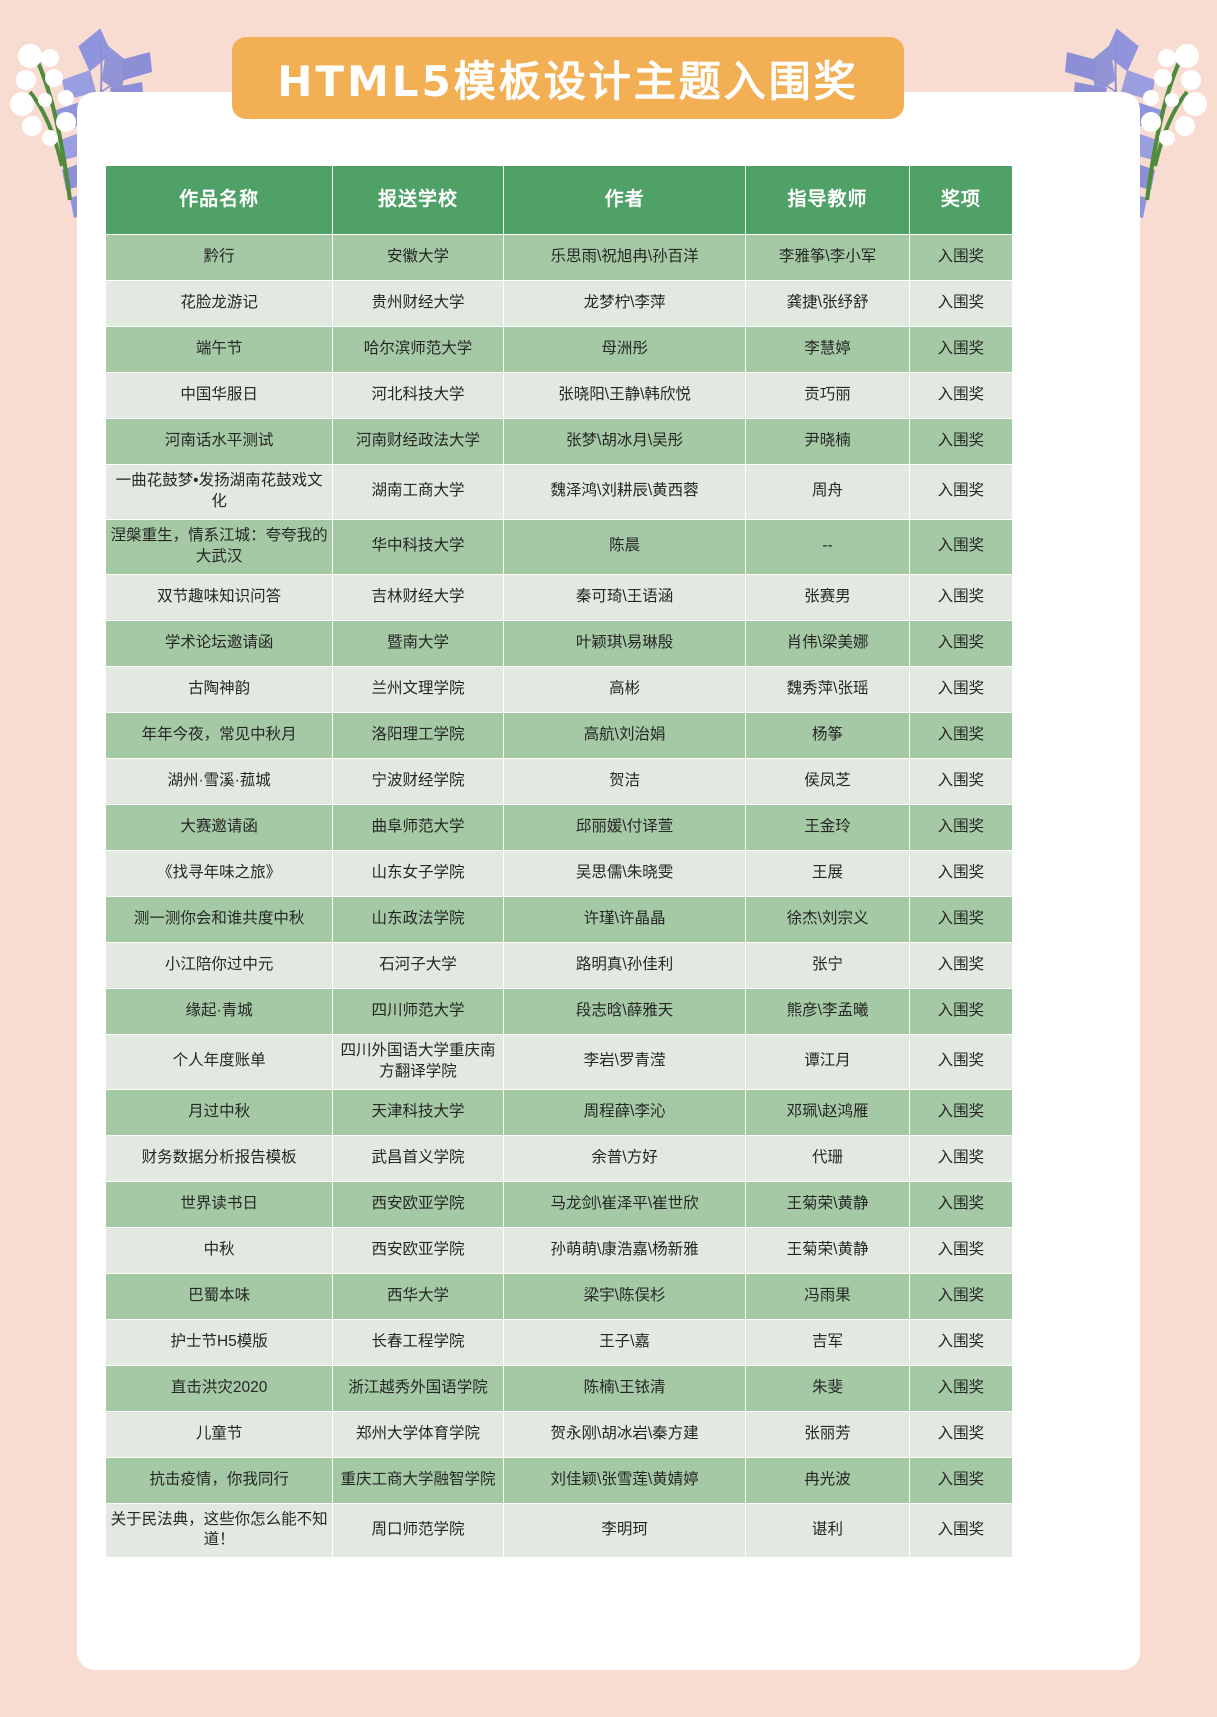  What do you see at coordinates (559, 1158) in the screenshot?
I see `table-row: 财务数据分析报告模板 武昌首义学院 余普\方好 代珊 入围奖` at bounding box center [559, 1158].